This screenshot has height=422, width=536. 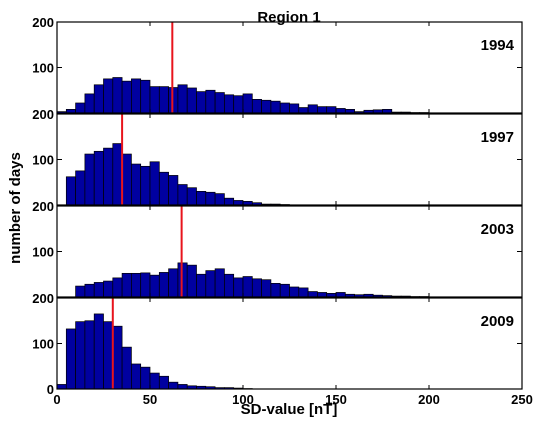 What do you see at coordinates (522, 399) in the screenshot?
I see `x-tick-label: 250` at bounding box center [522, 399].